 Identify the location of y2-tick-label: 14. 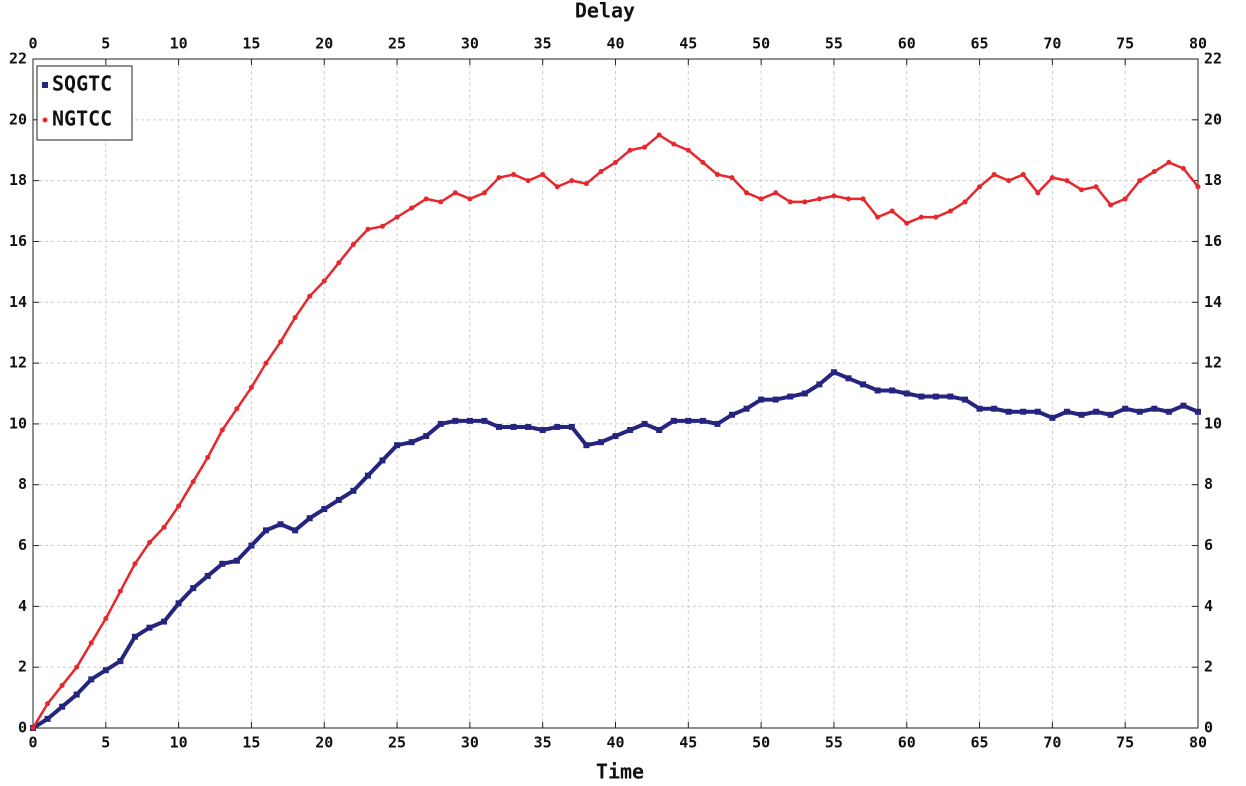
(1213, 302).